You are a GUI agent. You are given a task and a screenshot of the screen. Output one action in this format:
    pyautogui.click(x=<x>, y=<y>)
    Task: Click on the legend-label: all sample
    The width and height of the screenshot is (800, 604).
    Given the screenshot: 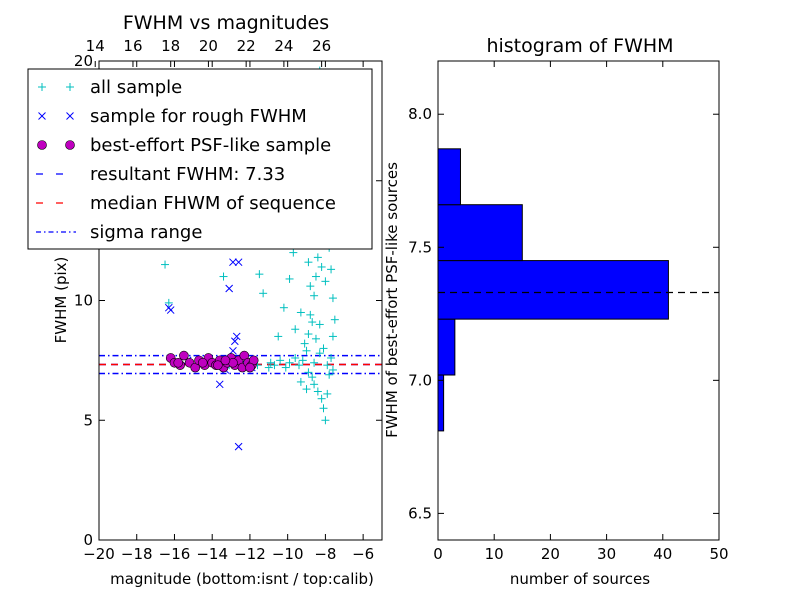 What is the action you would take?
    pyautogui.click(x=136, y=87)
    